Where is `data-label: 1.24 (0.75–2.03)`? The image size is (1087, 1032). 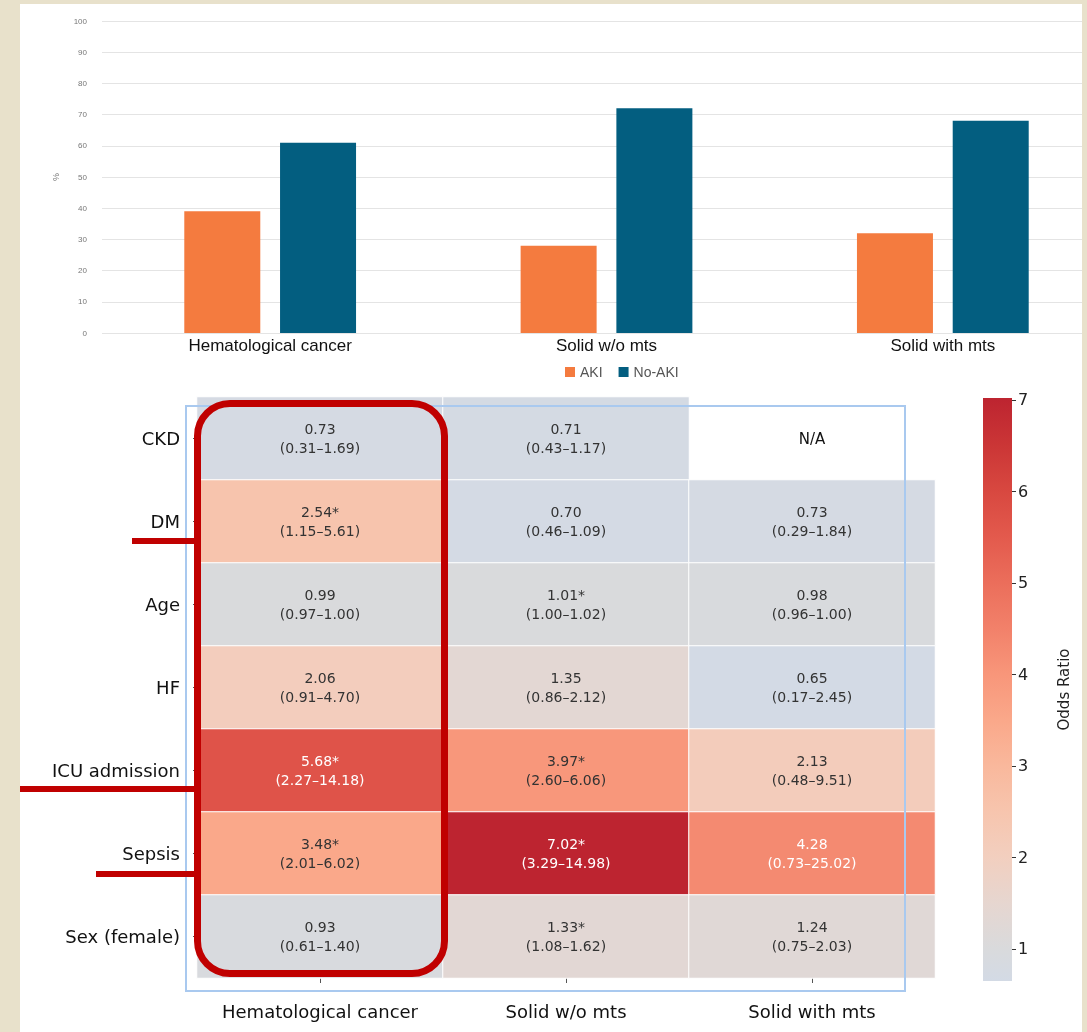
data-label: 1.24 (0.75–2.03) is located at coordinates (812, 936).